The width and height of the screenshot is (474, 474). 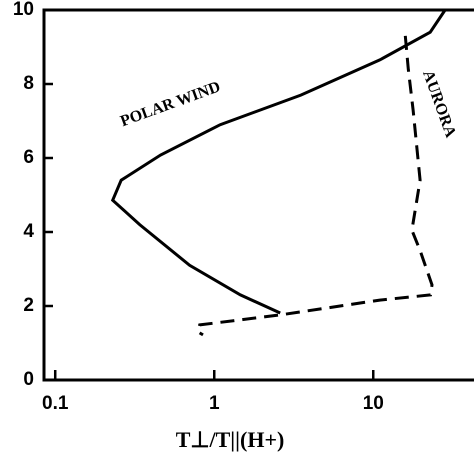 What do you see at coordinates (230, 439) in the screenshot?
I see `x-axis-label: T⊥/T||(H+)` at bounding box center [230, 439].